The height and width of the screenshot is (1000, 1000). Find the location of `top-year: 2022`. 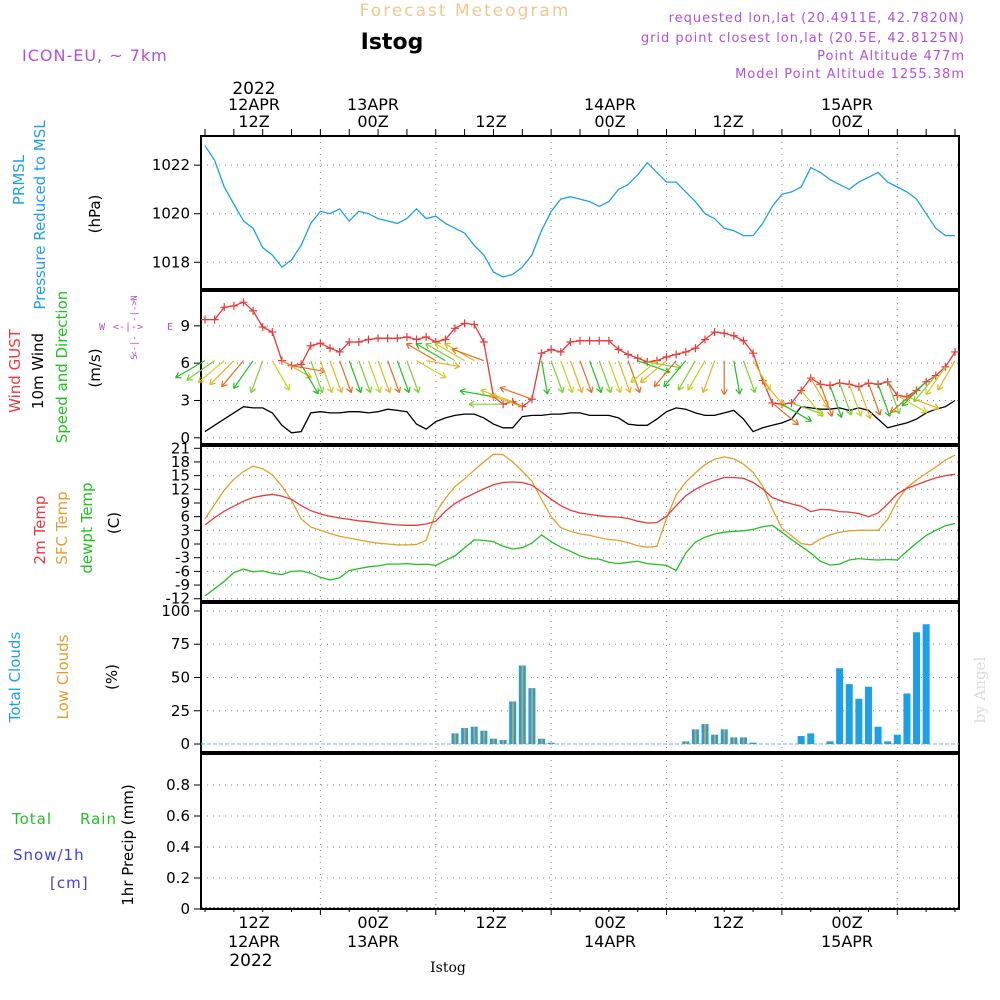

top-year: 2022 is located at coordinates (253, 89).